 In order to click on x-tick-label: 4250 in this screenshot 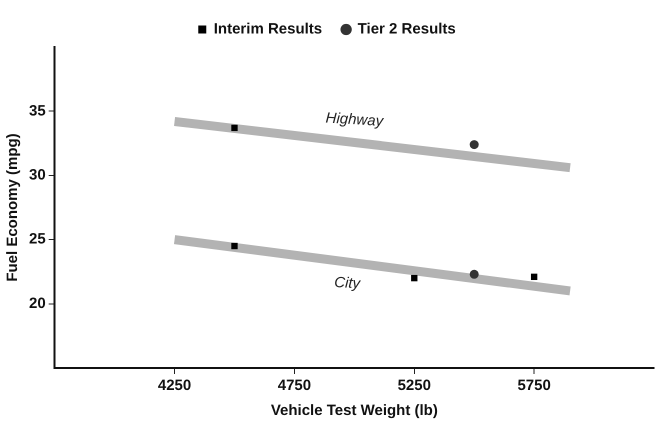, I will do `click(175, 385)`.